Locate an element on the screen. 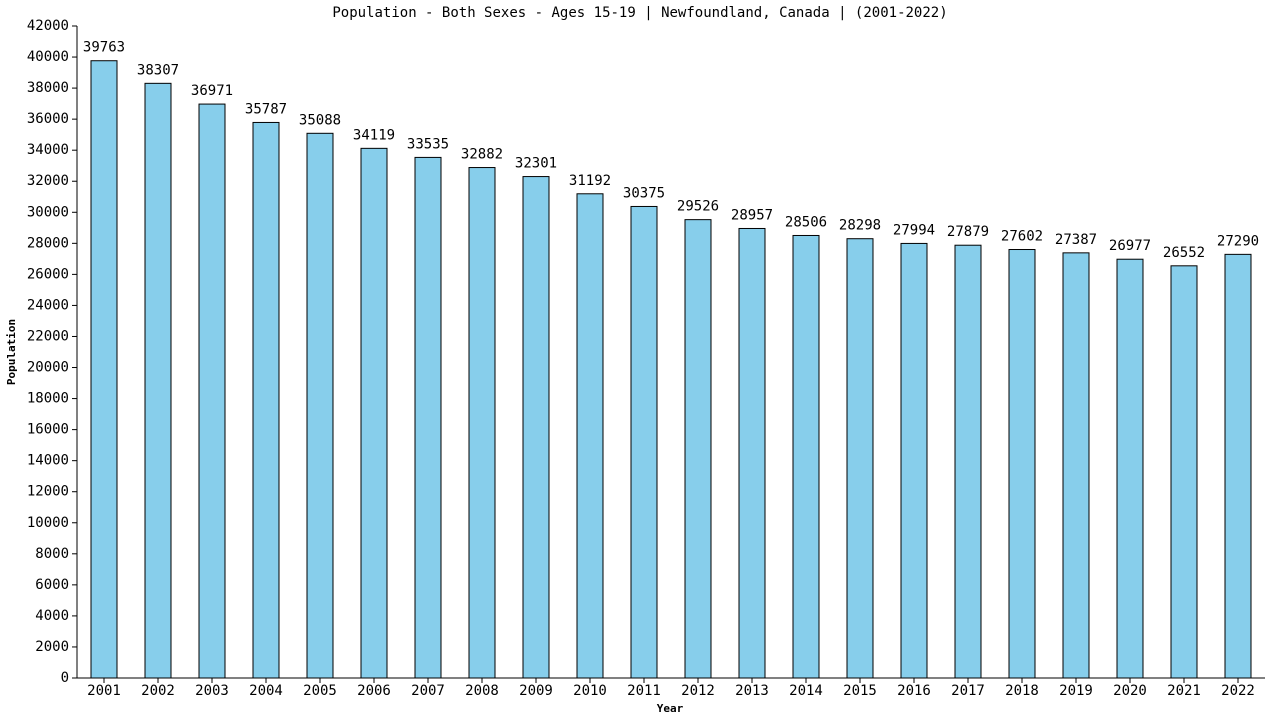 Image resolution: width=1280 pixels, height=720 pixels. y-tick-label: 40000 is located at coordinates (48, 57).